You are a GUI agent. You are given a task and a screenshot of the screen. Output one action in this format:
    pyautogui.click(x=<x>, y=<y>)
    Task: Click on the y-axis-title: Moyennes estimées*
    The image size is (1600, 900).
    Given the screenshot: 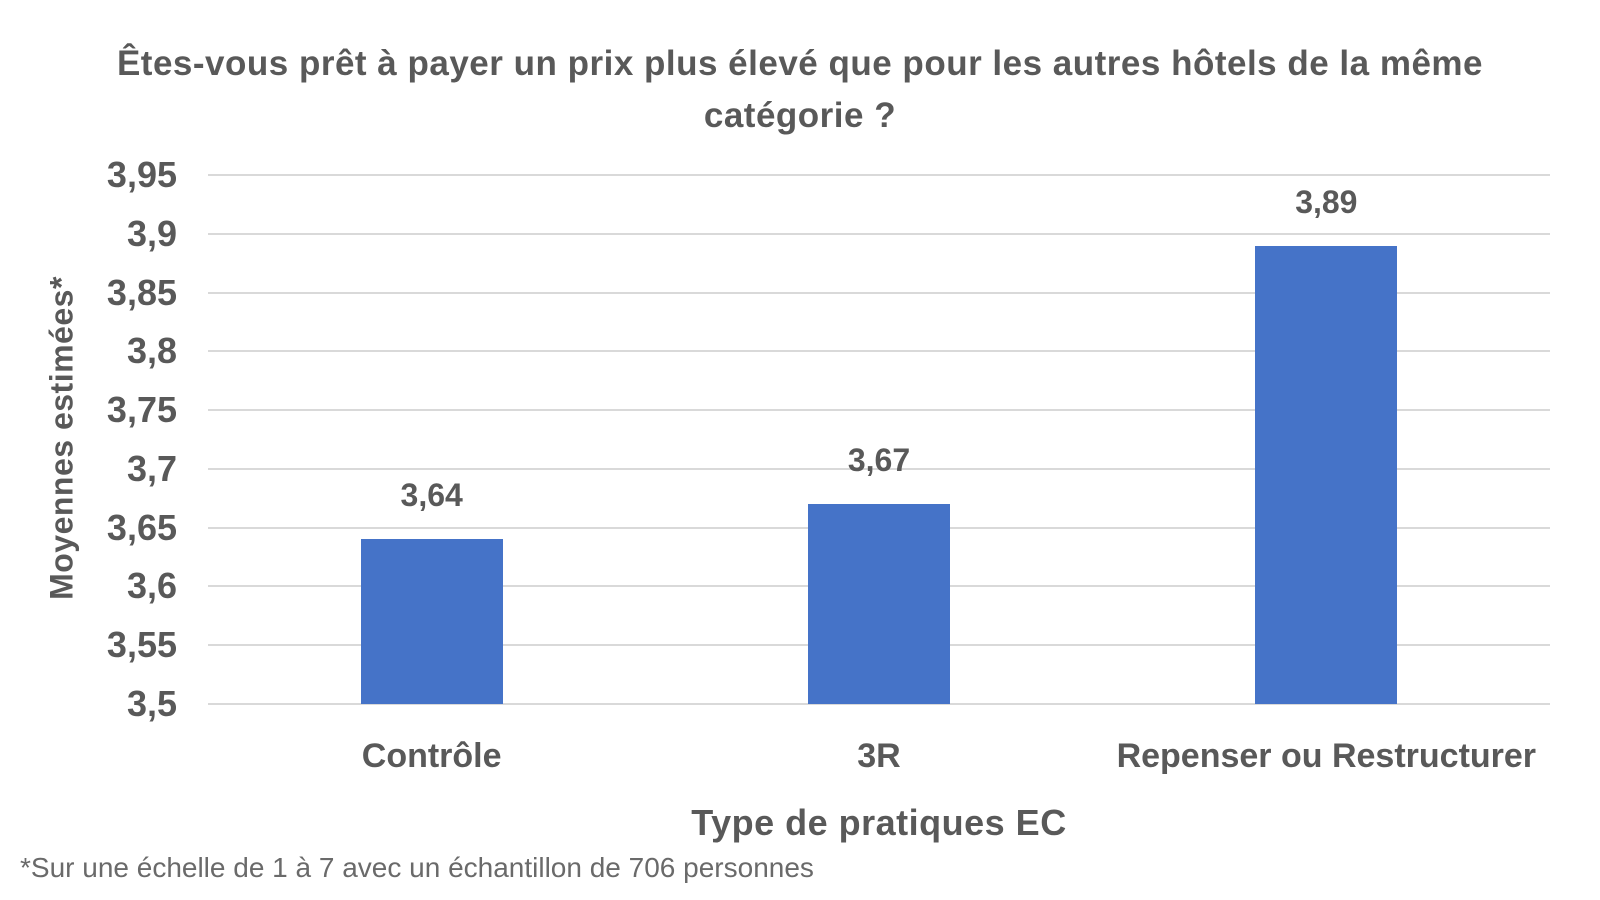 What is the action you would take?
    pyautogui.click(x=61, y=438)
    